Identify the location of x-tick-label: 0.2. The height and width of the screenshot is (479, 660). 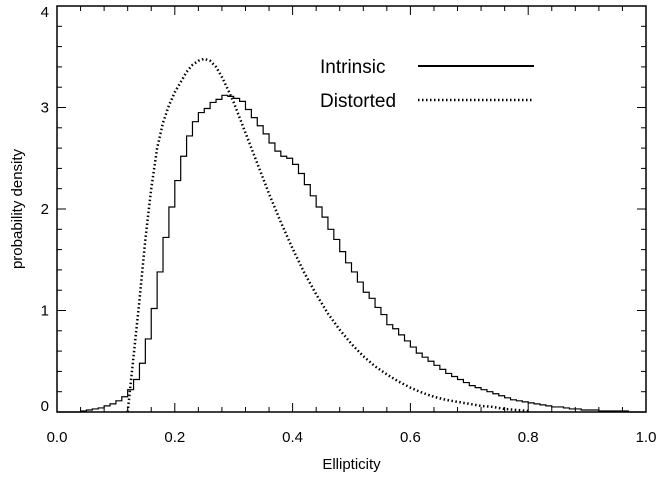
(174, 437).